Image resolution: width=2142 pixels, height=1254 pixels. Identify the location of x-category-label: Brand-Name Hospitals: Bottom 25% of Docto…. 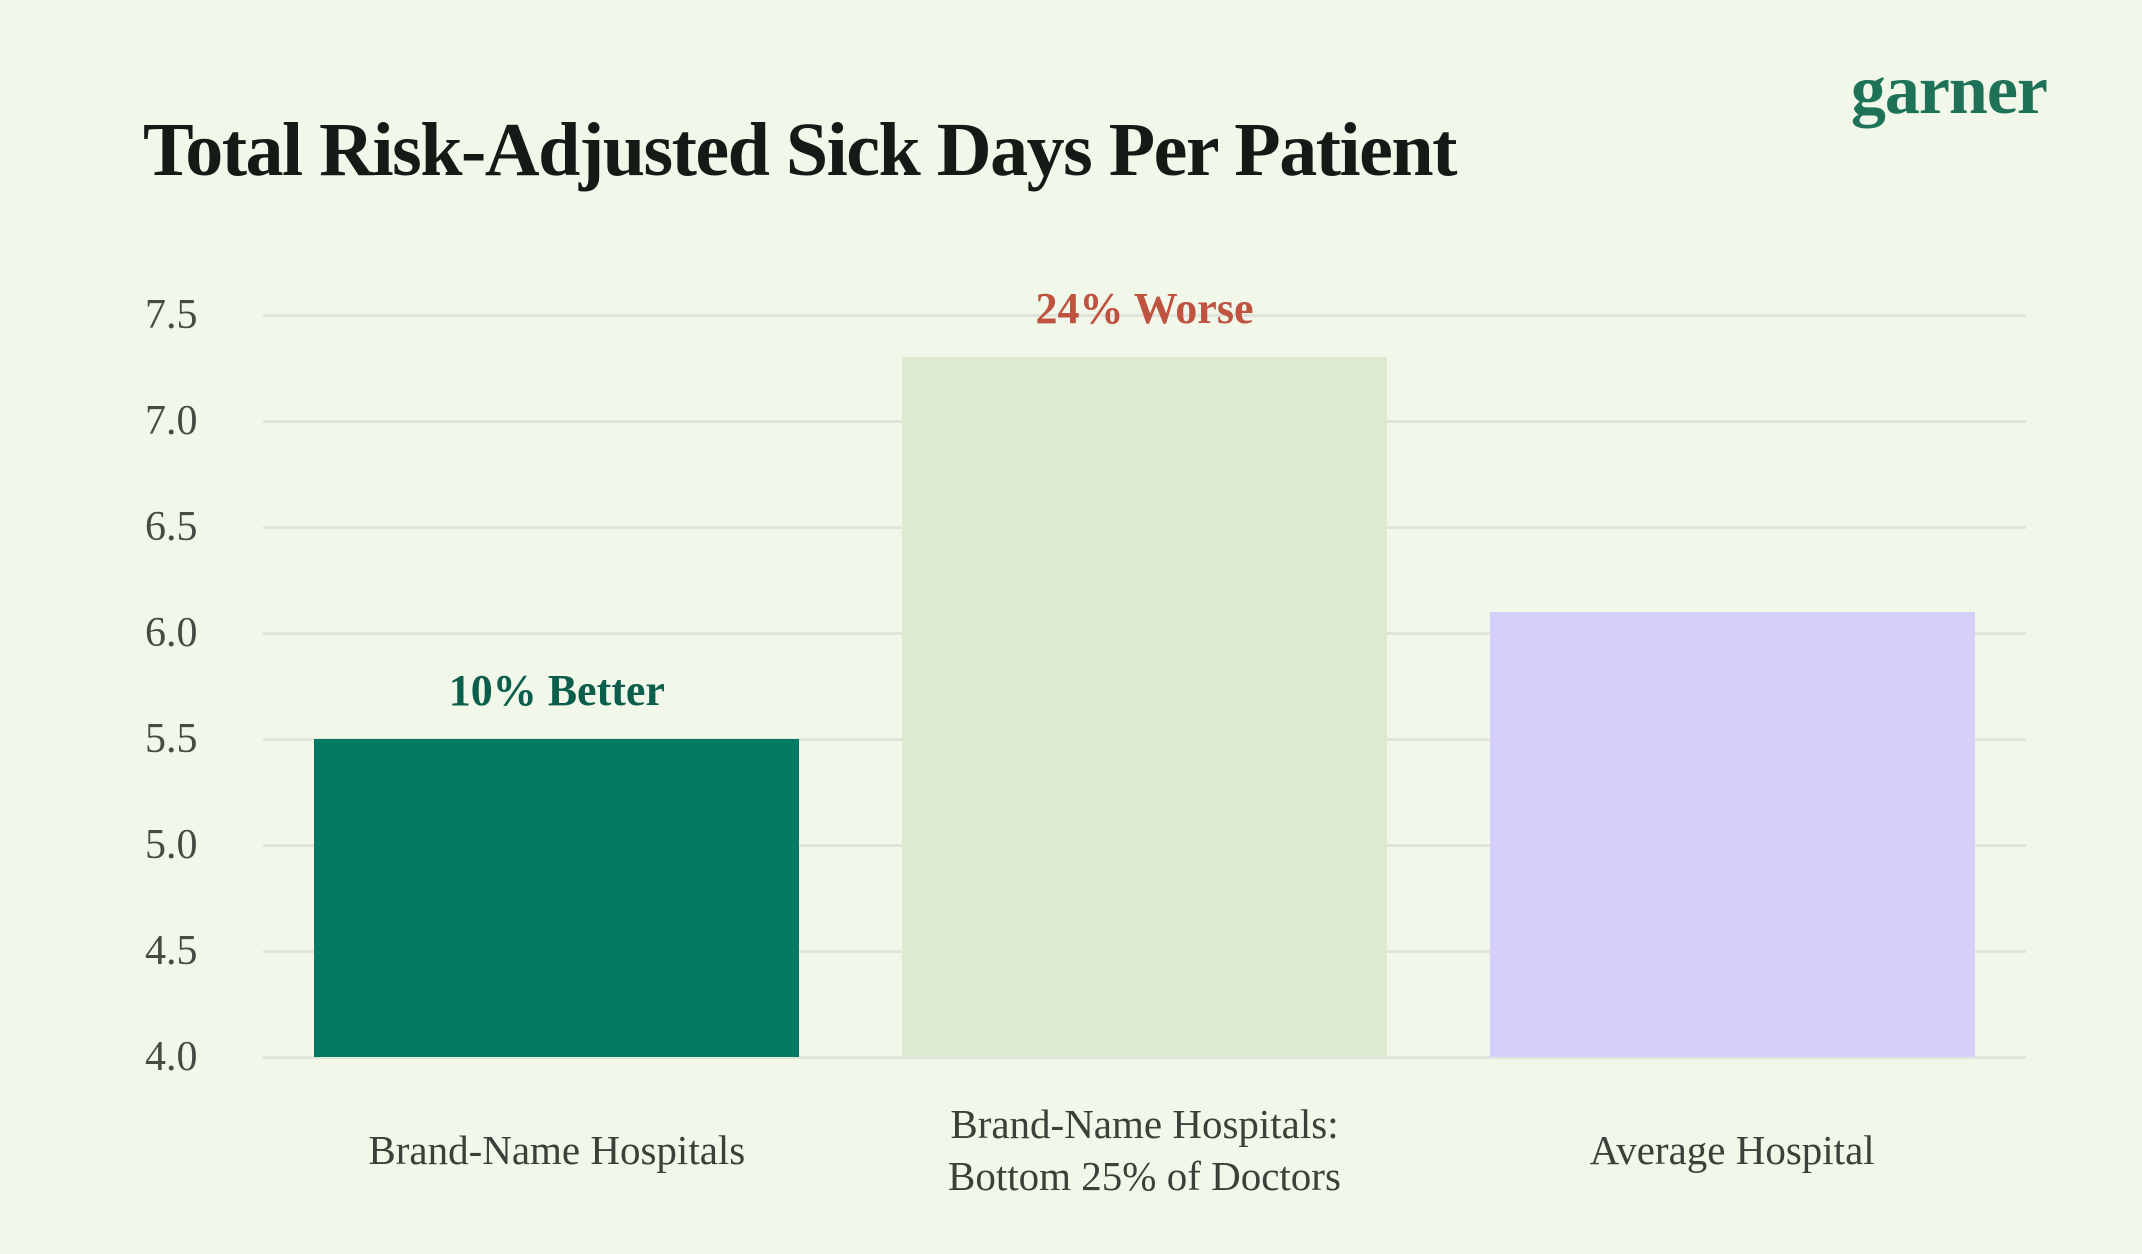
(1145, 1150).